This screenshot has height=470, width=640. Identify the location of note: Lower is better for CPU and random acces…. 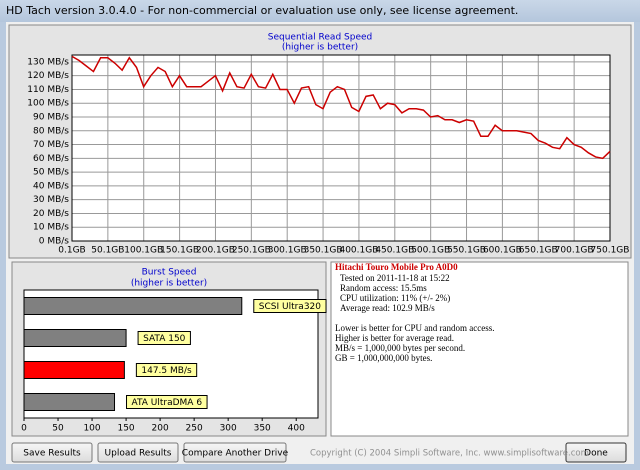
(414, 328).